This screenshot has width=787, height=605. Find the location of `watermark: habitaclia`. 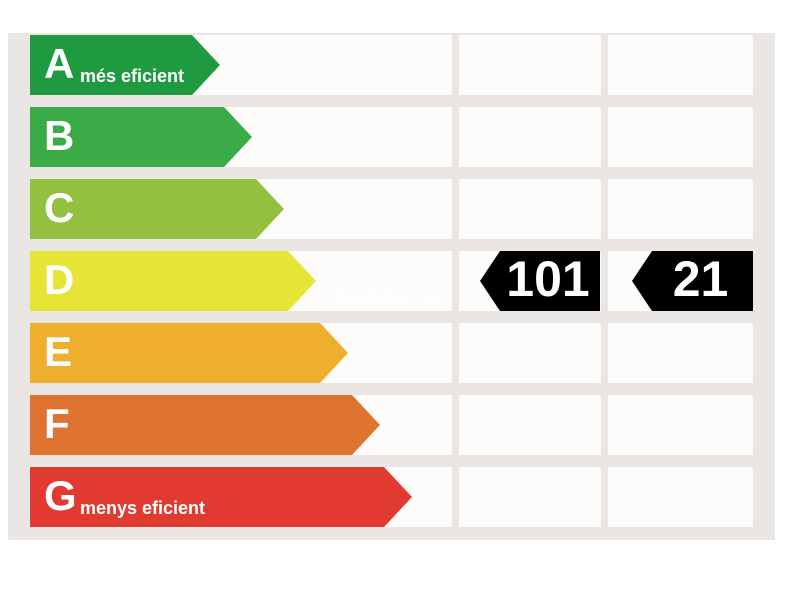

watermark: habitaclia is located at coordinates (390, 296).